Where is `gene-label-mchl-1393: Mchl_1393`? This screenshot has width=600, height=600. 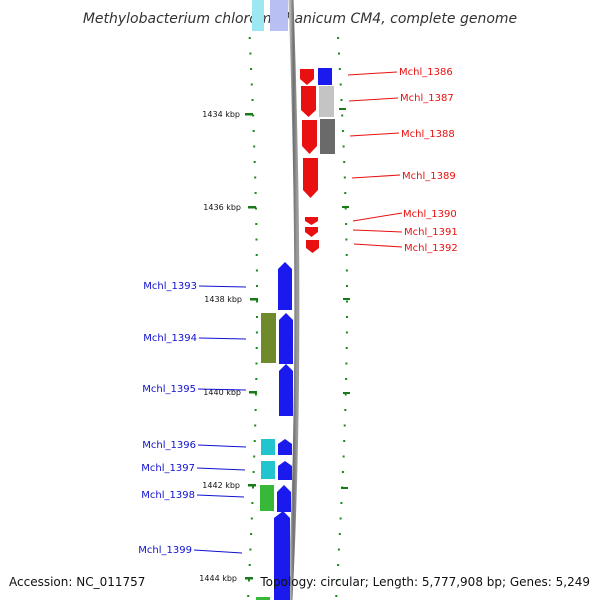 gene-label-mchl-1393: Mchl_1393 is located at coordinates (170, 286).